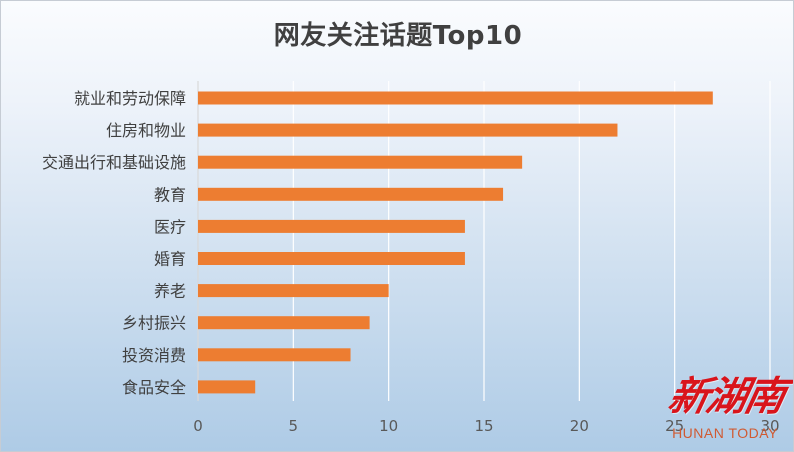  Describe the element at coordinates (674, 426) in the screenshot. I see `x-tick-label: 25` at that location.